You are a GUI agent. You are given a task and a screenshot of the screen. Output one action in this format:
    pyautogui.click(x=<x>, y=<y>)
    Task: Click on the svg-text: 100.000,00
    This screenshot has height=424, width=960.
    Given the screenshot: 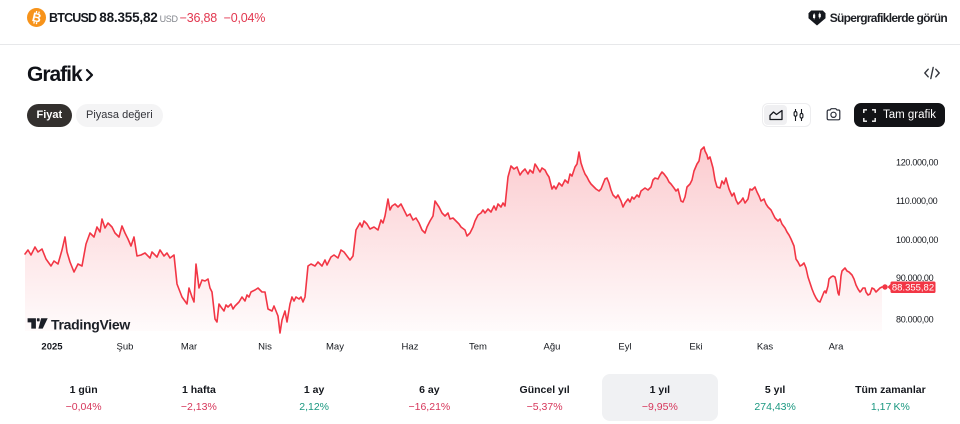 What is the action you would take?
    pyautogui.click(x=917, y=240)
    